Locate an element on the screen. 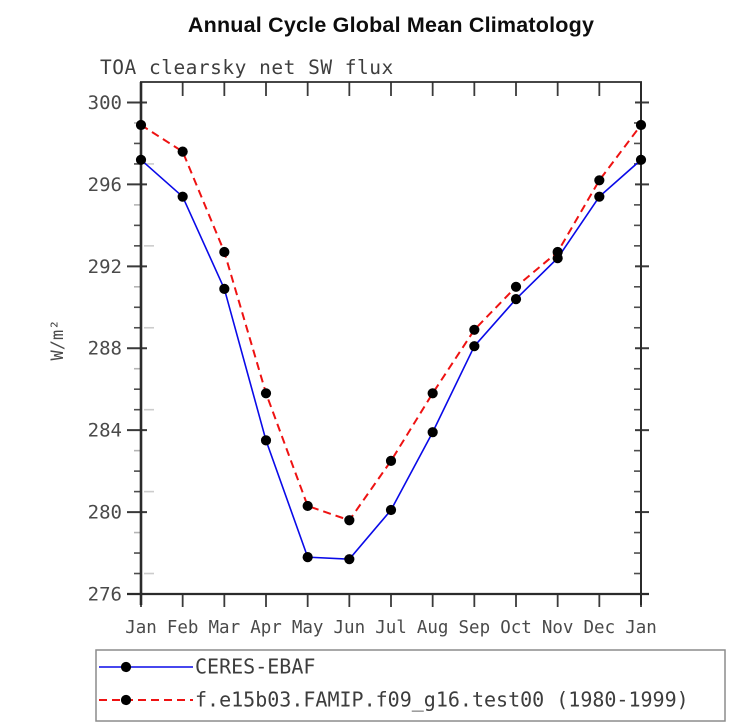 The image size is (733, 725). chart-title: Annual Cycle Global Mean Climatology is located at coordinates (391, 25).